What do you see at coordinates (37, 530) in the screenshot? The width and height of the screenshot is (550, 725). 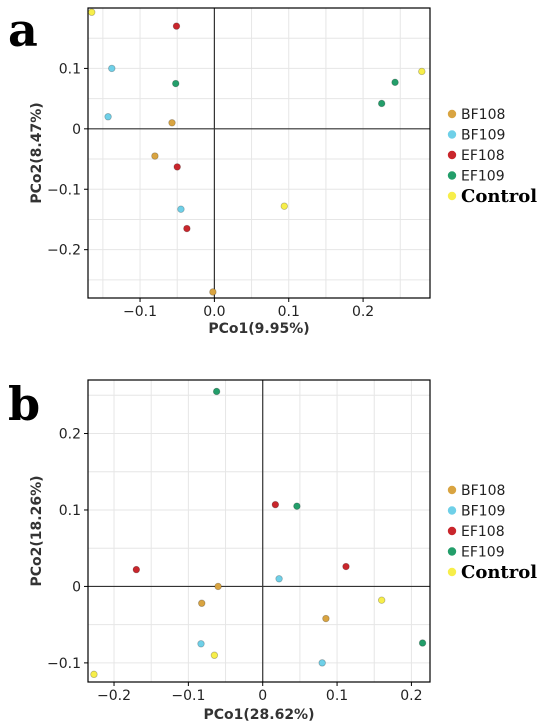 I see `y-axis-title: PCo2(18.26%)` at bounding box center [37, 530].